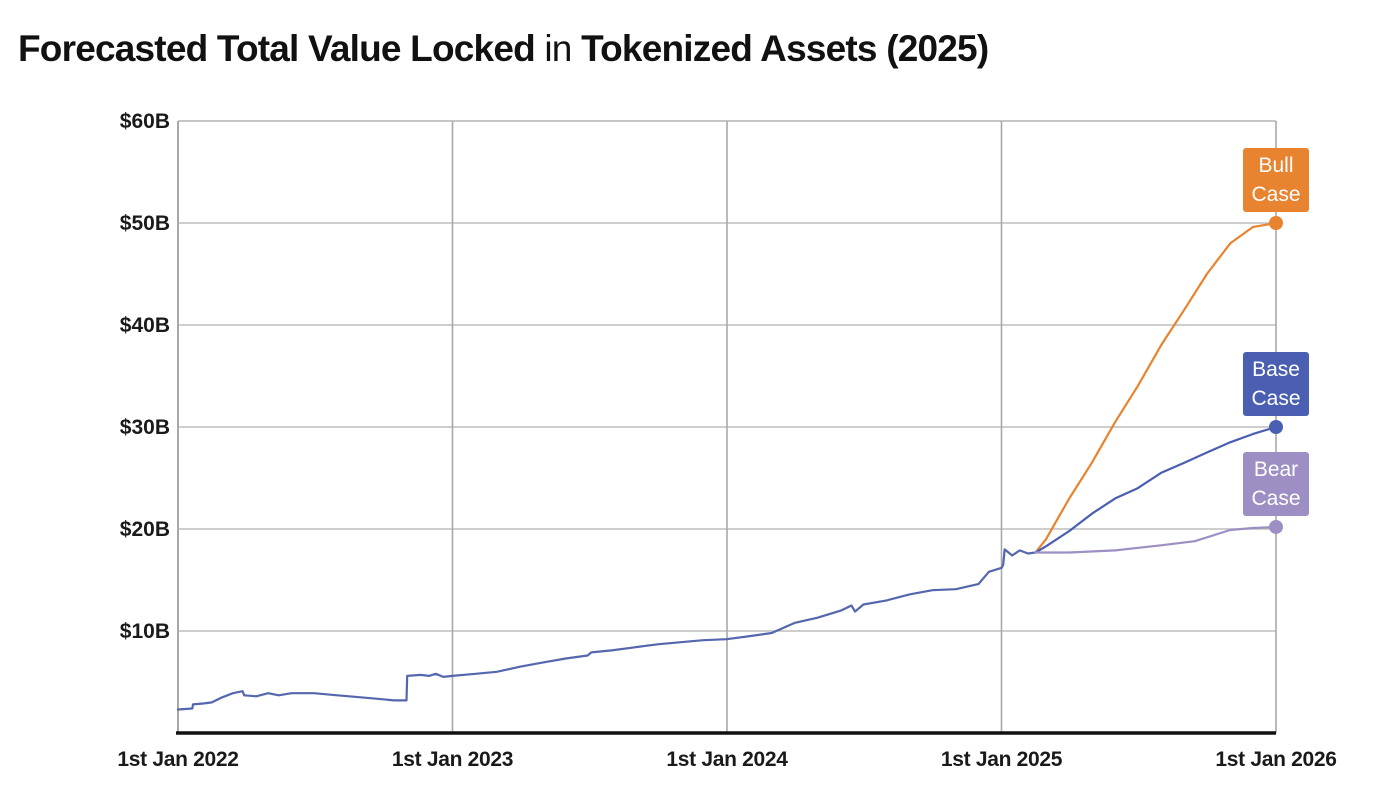 The height and width of the screenshot is (786, 1378). What do you see at coordinates (1276, 427) in the screenshot?
I see `end-point-base` at bounding box center [1276, 427].